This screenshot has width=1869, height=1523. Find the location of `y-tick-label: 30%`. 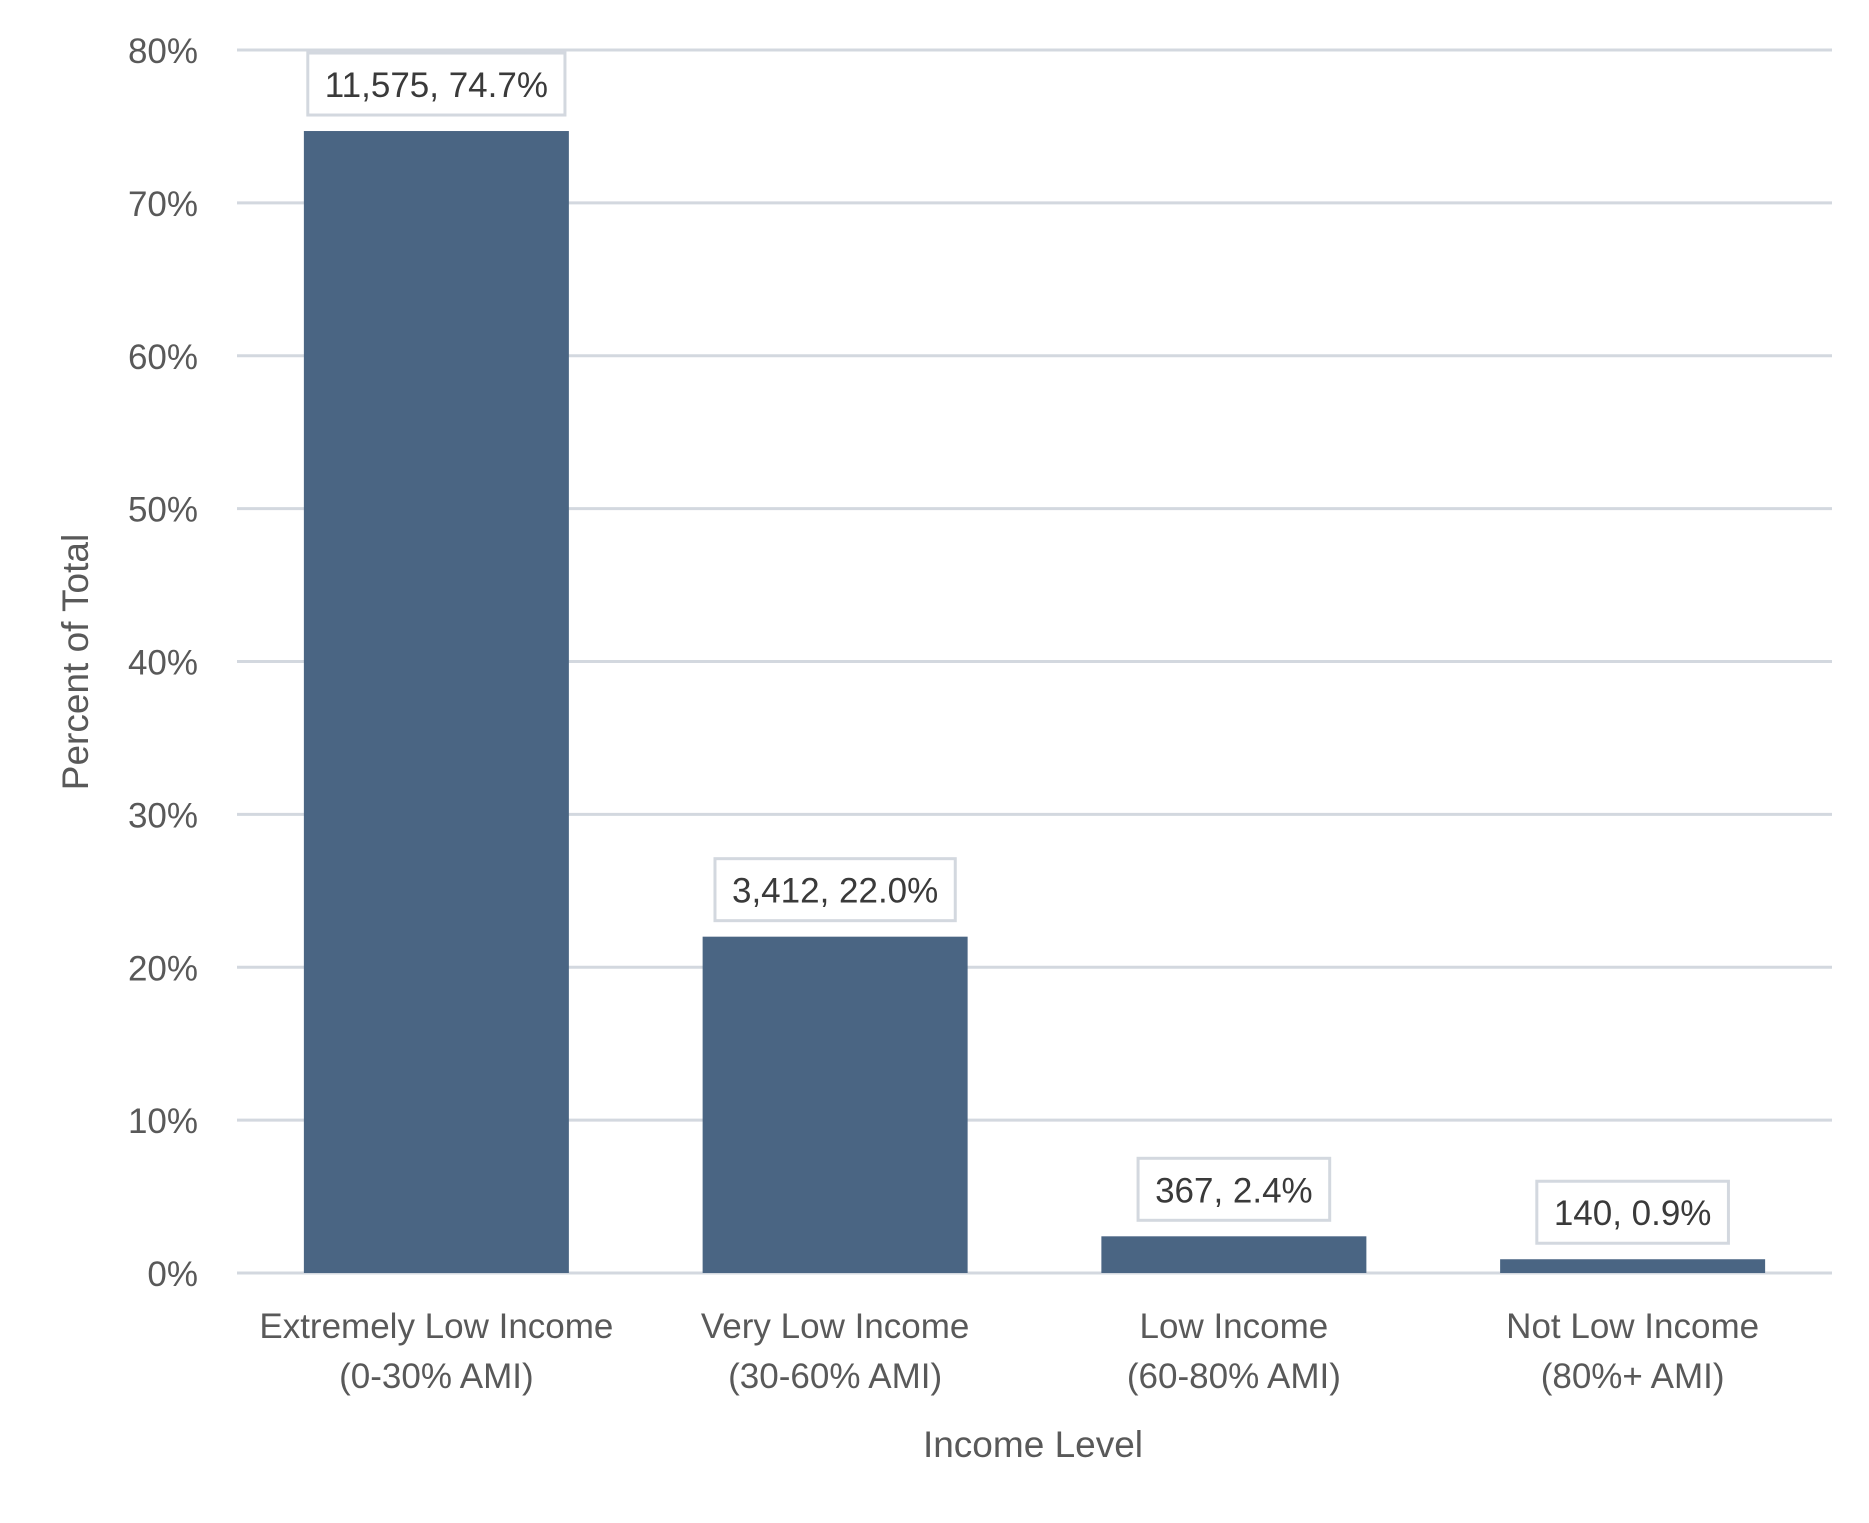

y-tick-label: 30% is located at coordinates (163, 815).